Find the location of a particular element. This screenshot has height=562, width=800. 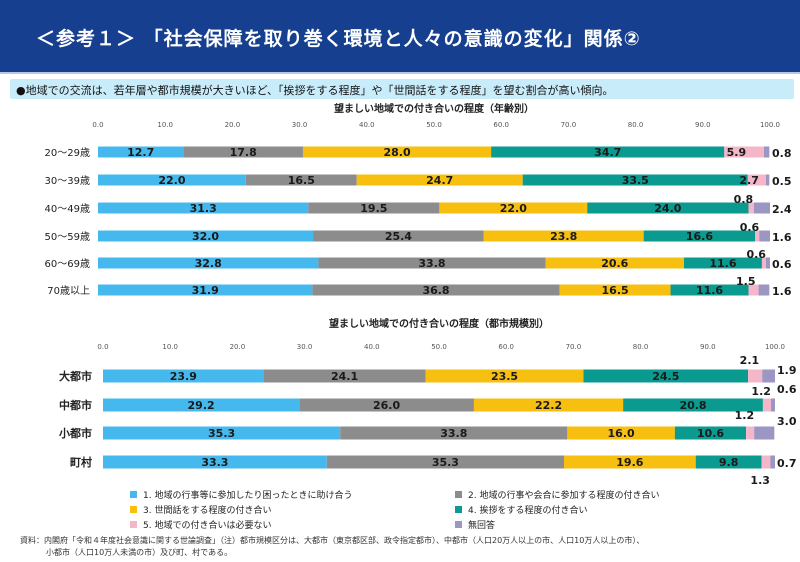

chart-1-label-4-4: 0.6 is located at coordinates (756, 254).